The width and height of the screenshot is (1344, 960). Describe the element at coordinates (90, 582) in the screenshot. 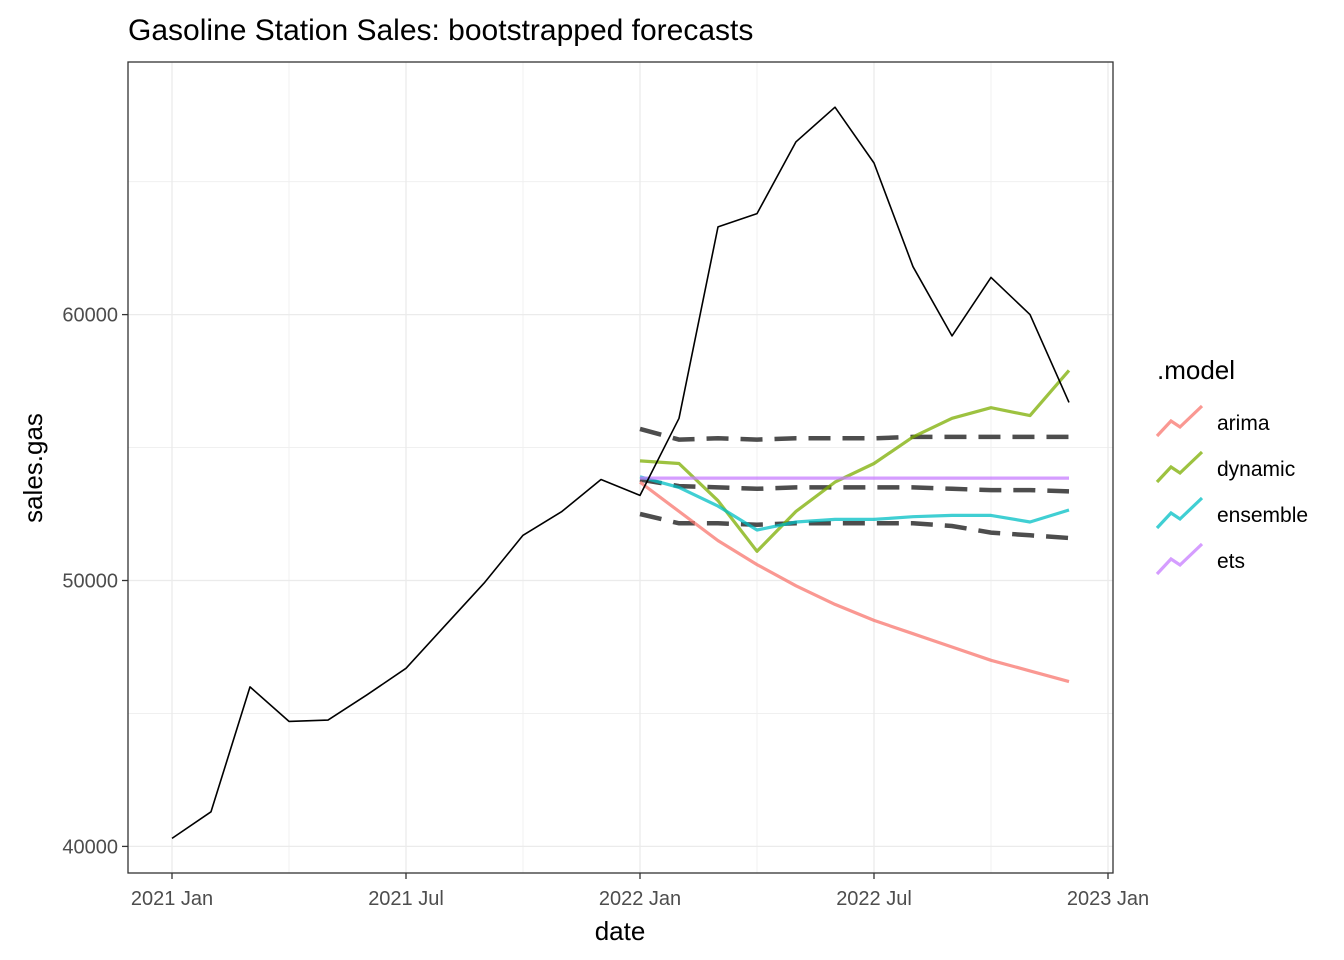

I see `y-tick-label: 50000` at that location.